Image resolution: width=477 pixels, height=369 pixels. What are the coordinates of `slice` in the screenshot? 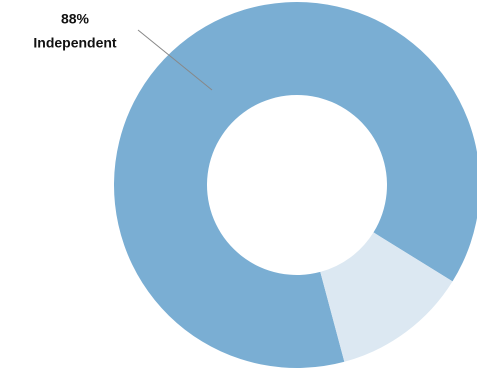 It's located at (386, 297).